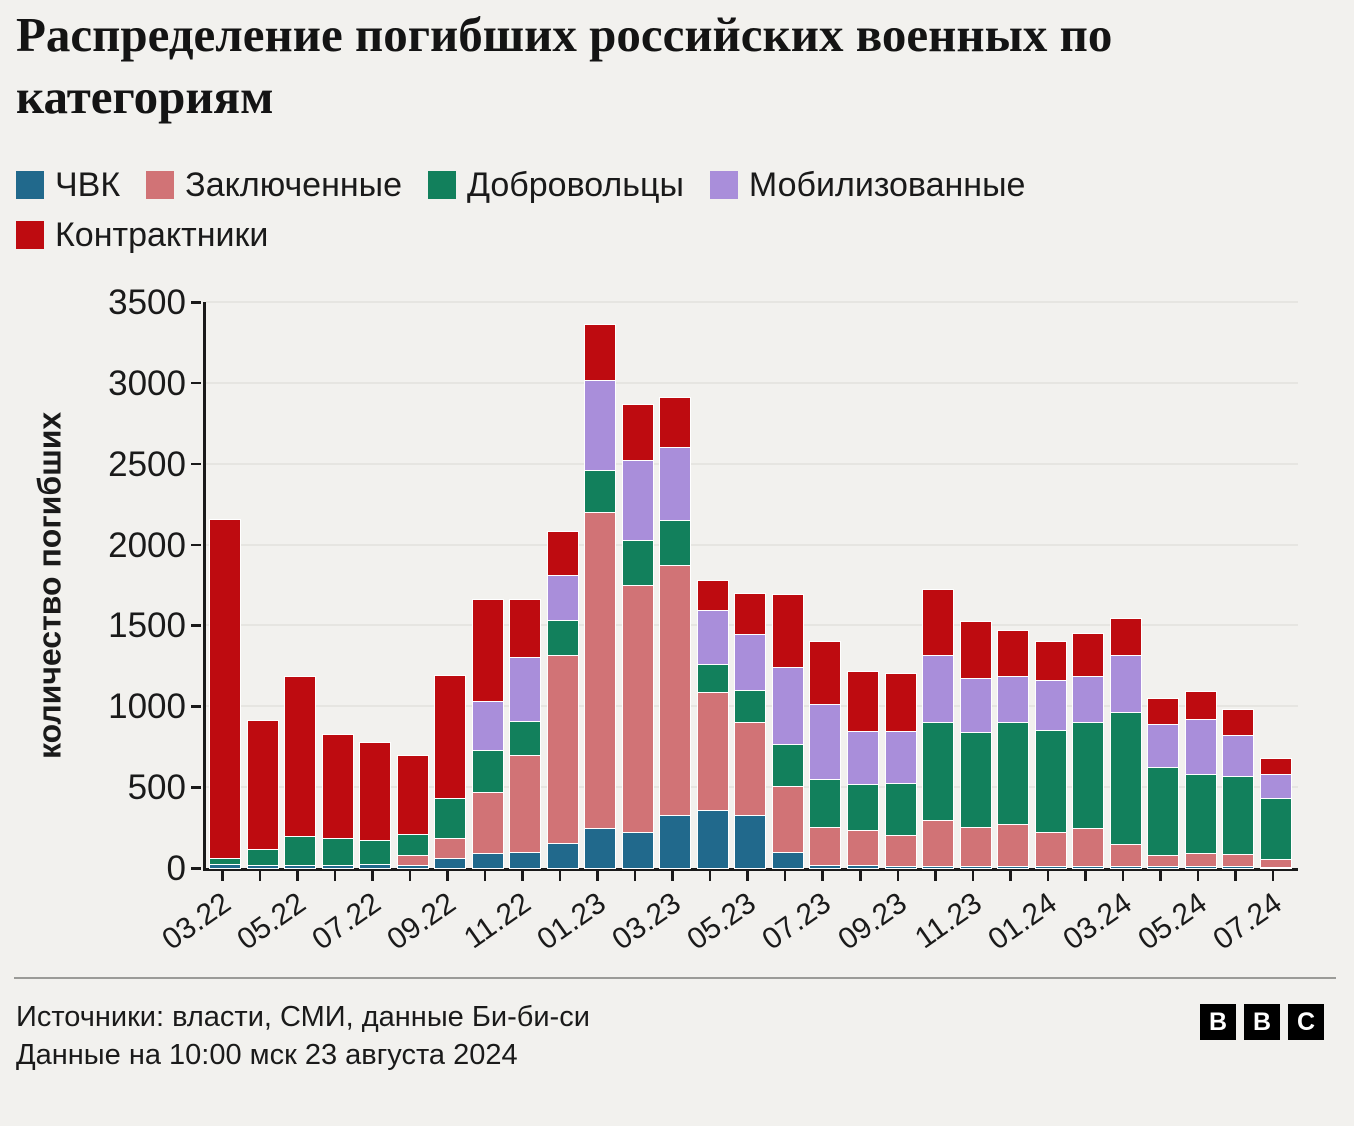 Image resolution: width=1354 pixels, height=1126 pixels. What do you see at coordinates (447, 876) in the screenshot?
I see `x-axis-tick-09.22` at bounding box center [447, 876].